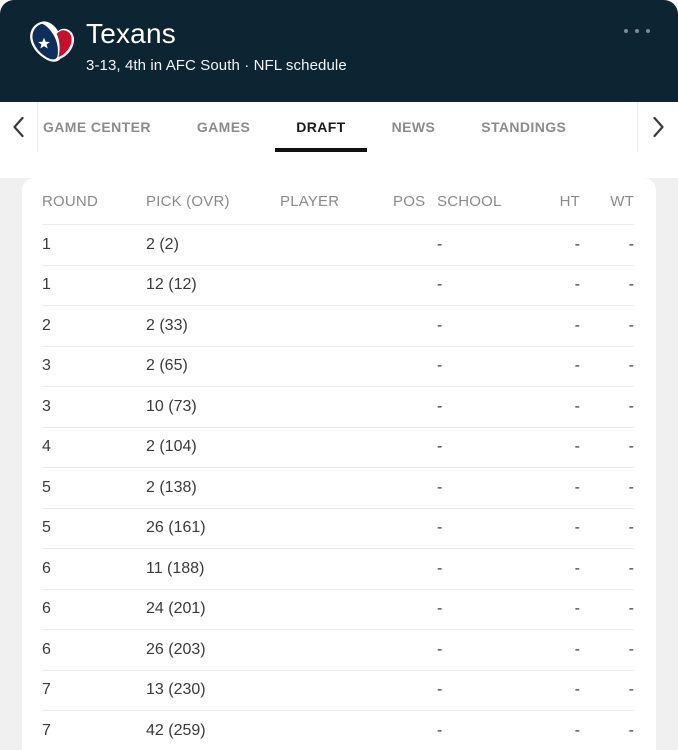  What do you see at coordinates (97, 127) in the screenshot?
I see `tab-game-center: GAME CENTER` at bounding box center [97, 127].